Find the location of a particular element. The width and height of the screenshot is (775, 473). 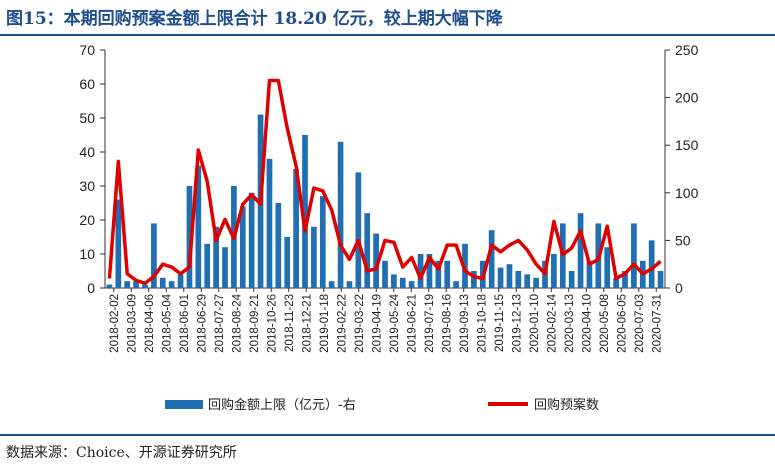

left-tick-label: 70 is located at coordinates (87, 50).